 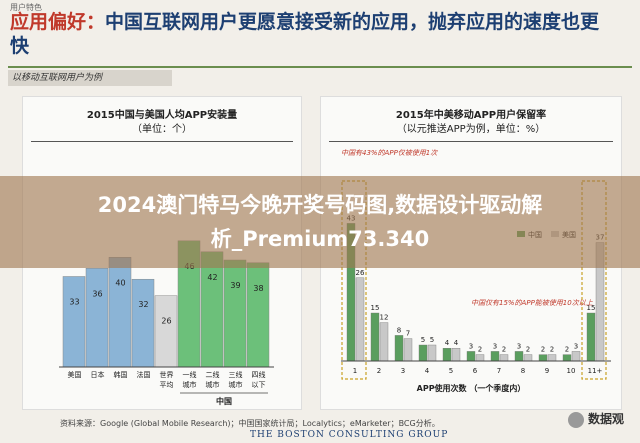 What do you see at coordinates (523, 371) in the screenshot?
I see `retention-tick-label: 8` at bounding box center [523, 371].